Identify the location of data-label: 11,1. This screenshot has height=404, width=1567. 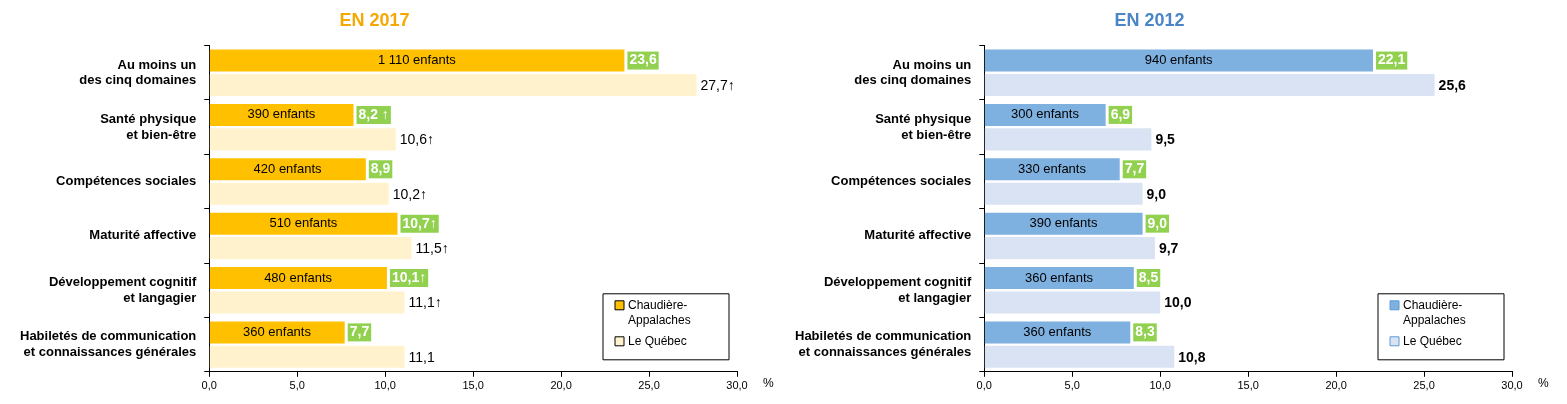
(421, 356).